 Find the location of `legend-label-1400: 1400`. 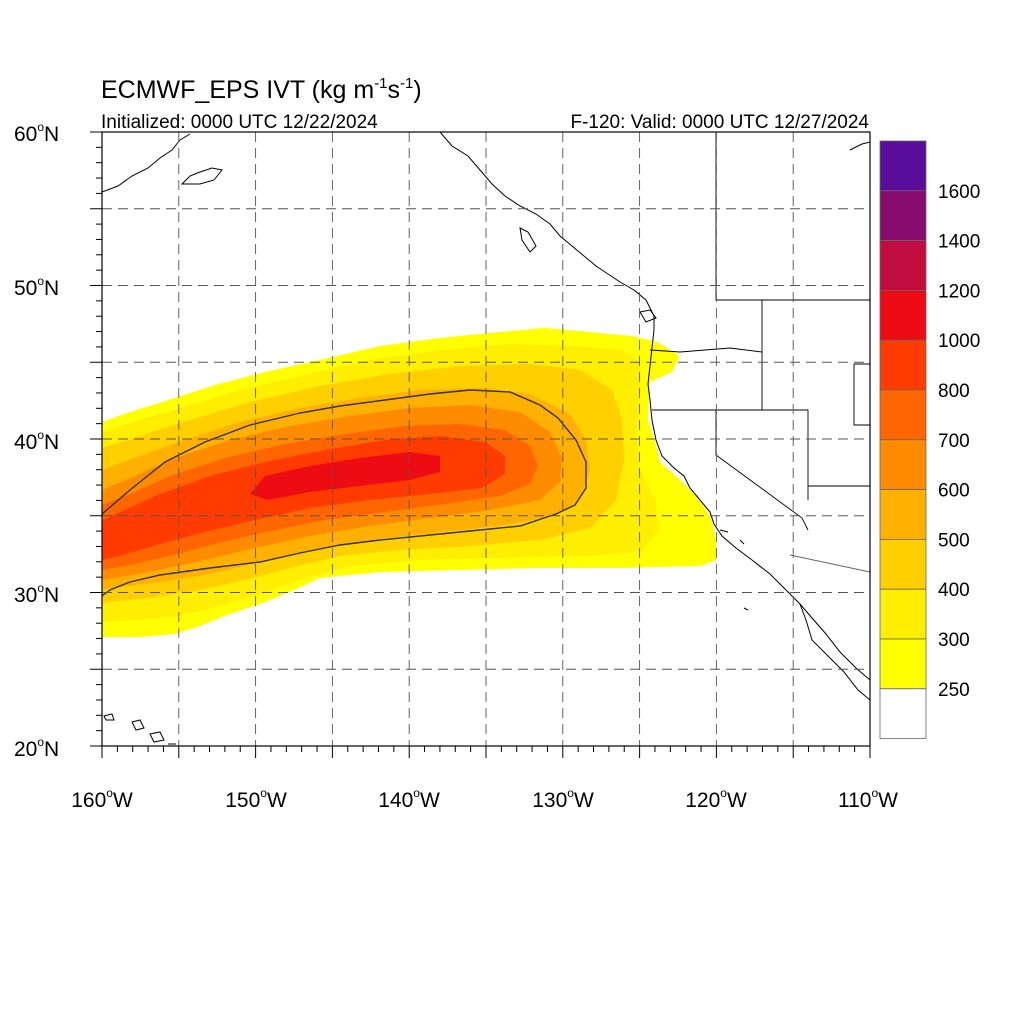

legend-label-1400: 1400 is located at coordinates (959, 242).